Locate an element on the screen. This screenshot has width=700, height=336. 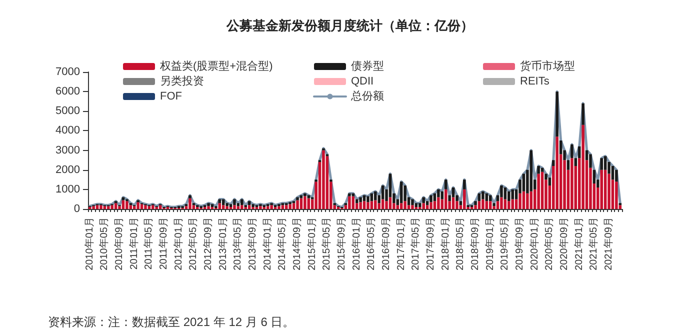
legend-label: 货币市场型 is located at coordinates (547, 66).